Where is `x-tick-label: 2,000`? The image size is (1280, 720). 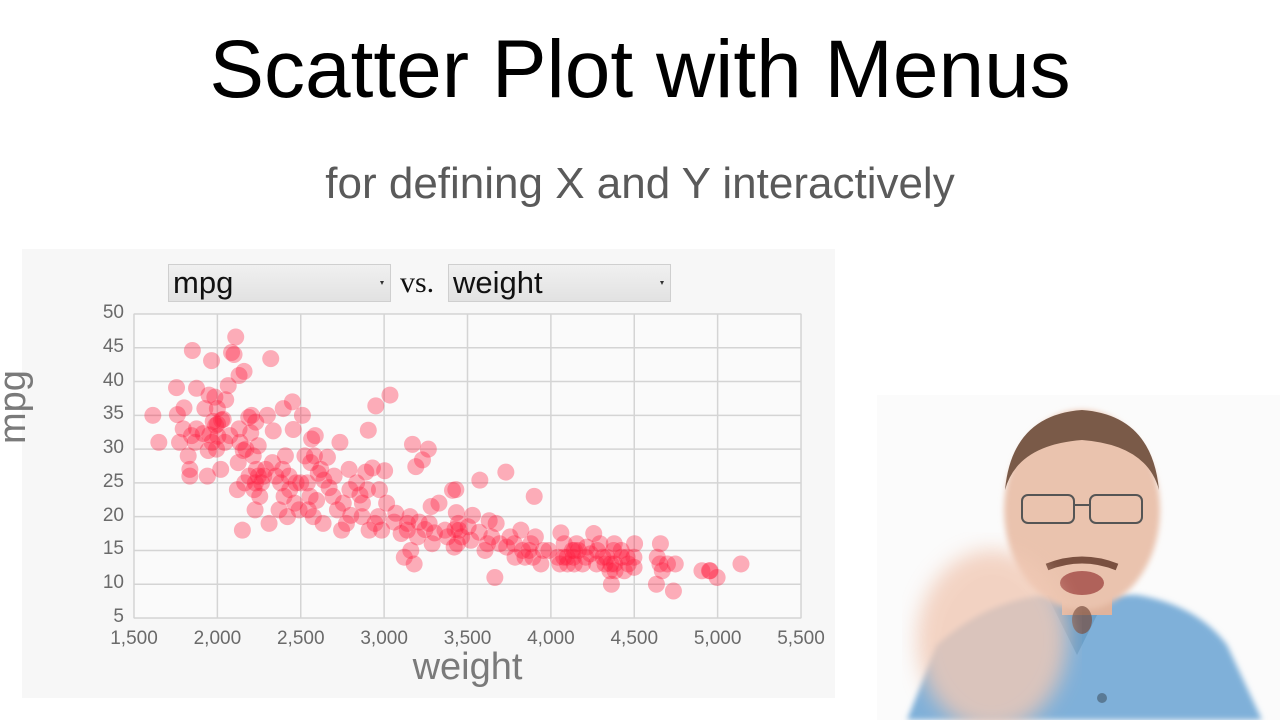
x-tick-label: 2,000 is located at coordinates (217, 638).